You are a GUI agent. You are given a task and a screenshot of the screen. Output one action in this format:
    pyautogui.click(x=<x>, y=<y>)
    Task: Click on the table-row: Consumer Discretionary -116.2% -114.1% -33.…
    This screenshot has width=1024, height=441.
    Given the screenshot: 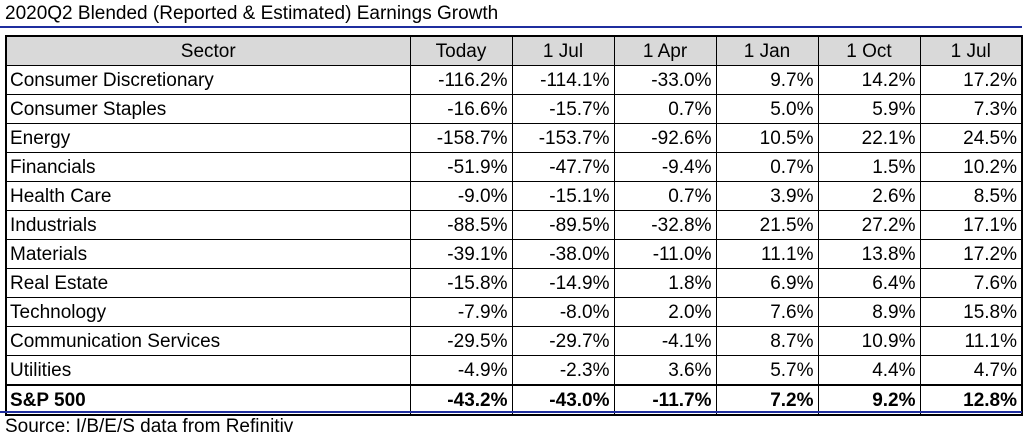 What is the action you would take?
    pyautogui.click(x=514, y=80)
    